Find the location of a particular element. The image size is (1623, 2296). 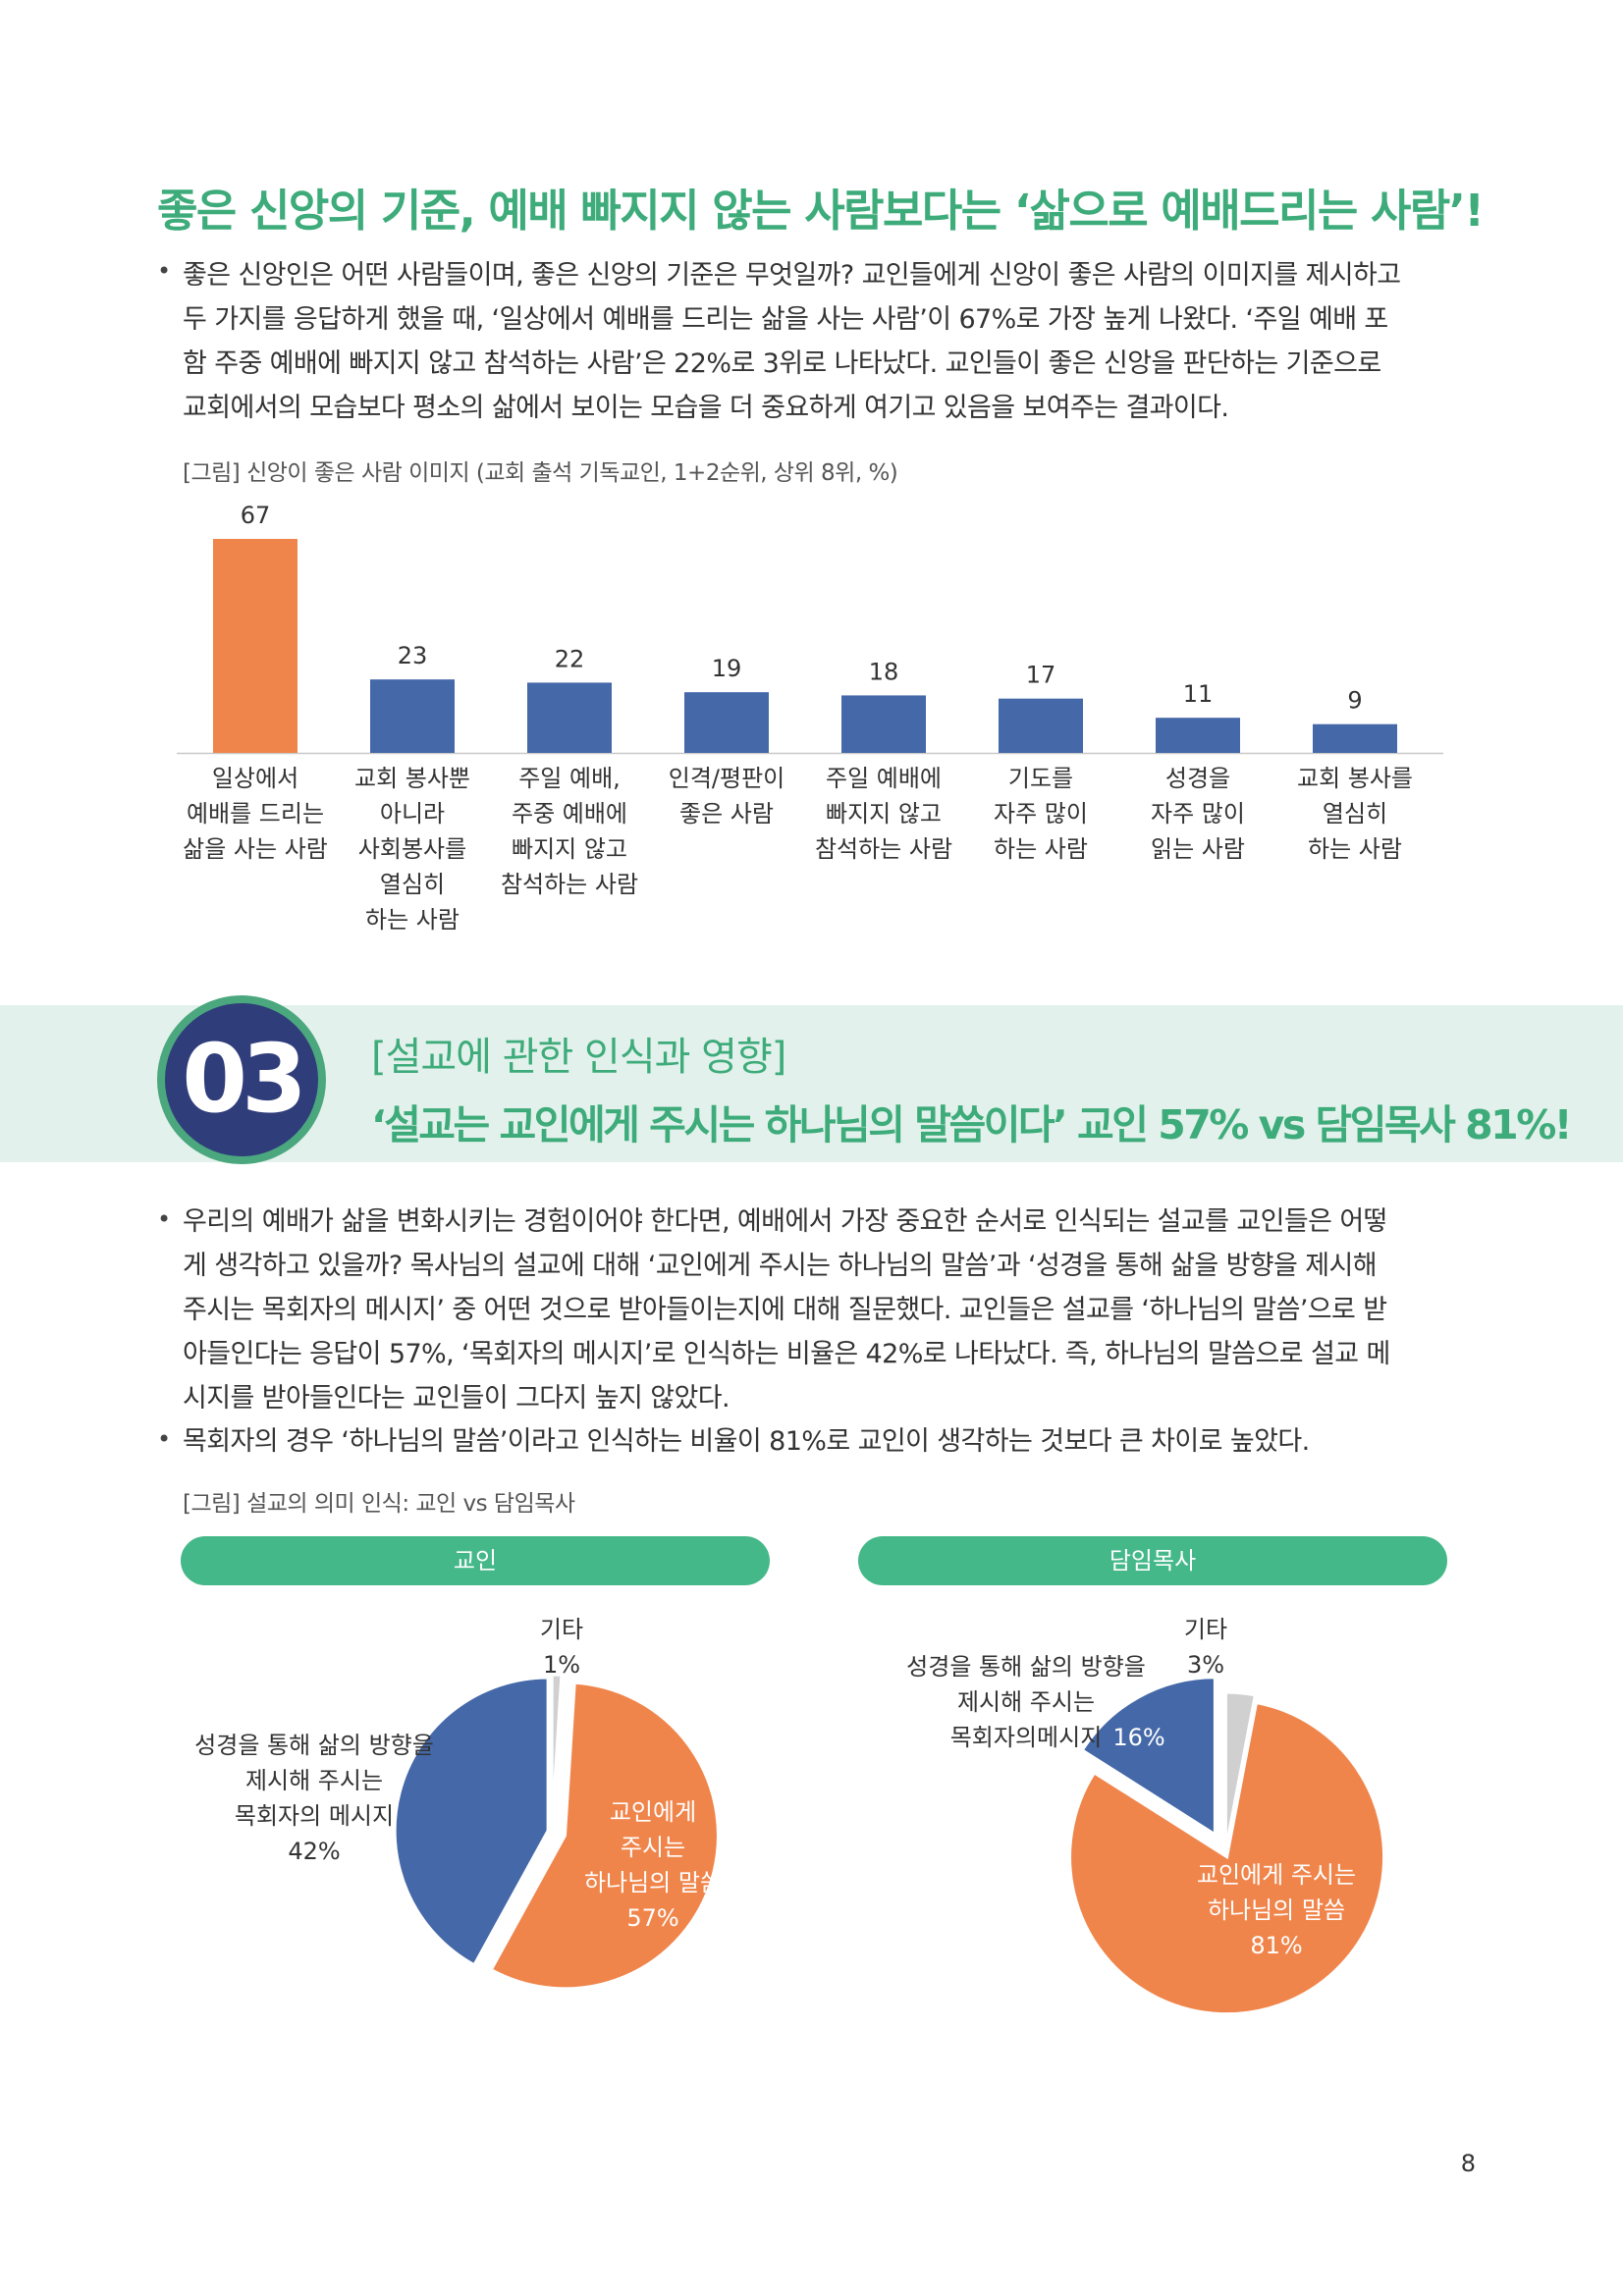

category-label: 삶을 사는 사람 is located at coordinates (255, 849).